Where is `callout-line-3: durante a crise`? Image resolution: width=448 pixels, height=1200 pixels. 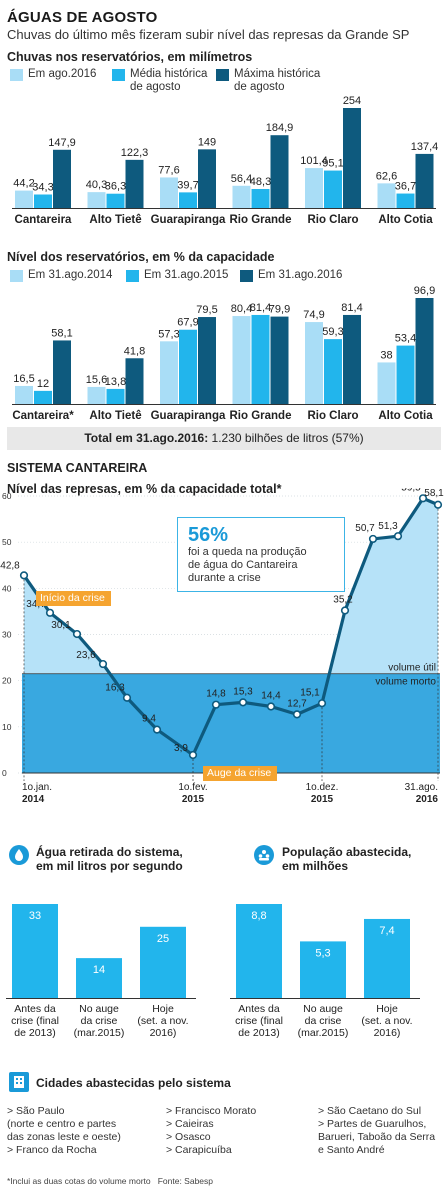
callout-line-3: durante a crise is located at coordinates (224, 578).